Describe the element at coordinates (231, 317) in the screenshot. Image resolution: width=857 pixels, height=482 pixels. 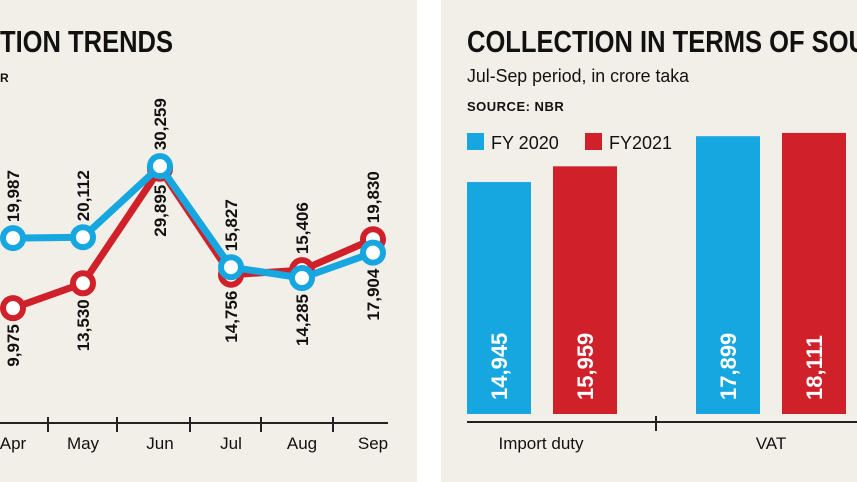
I see `data-label: 14,756` at that location.